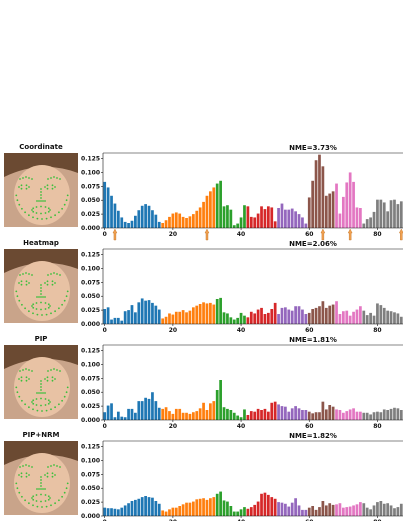  What do you see at coordinates (400, 234) in the screenshot?
I see `highlight-arrow` at bounding box center [400, 234].